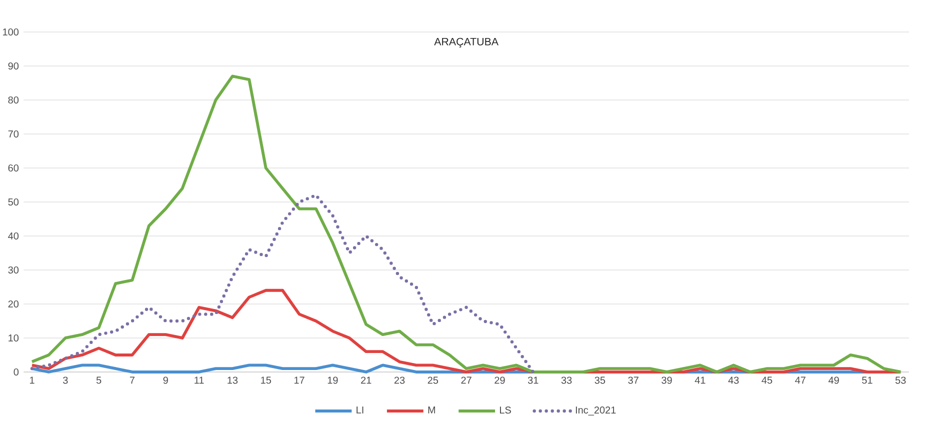 The height and width of the screenshot is (442, 936). Describe the element at coordinates (99, 380) in the screenshot. I see `x-tick-label: 5` at that location.